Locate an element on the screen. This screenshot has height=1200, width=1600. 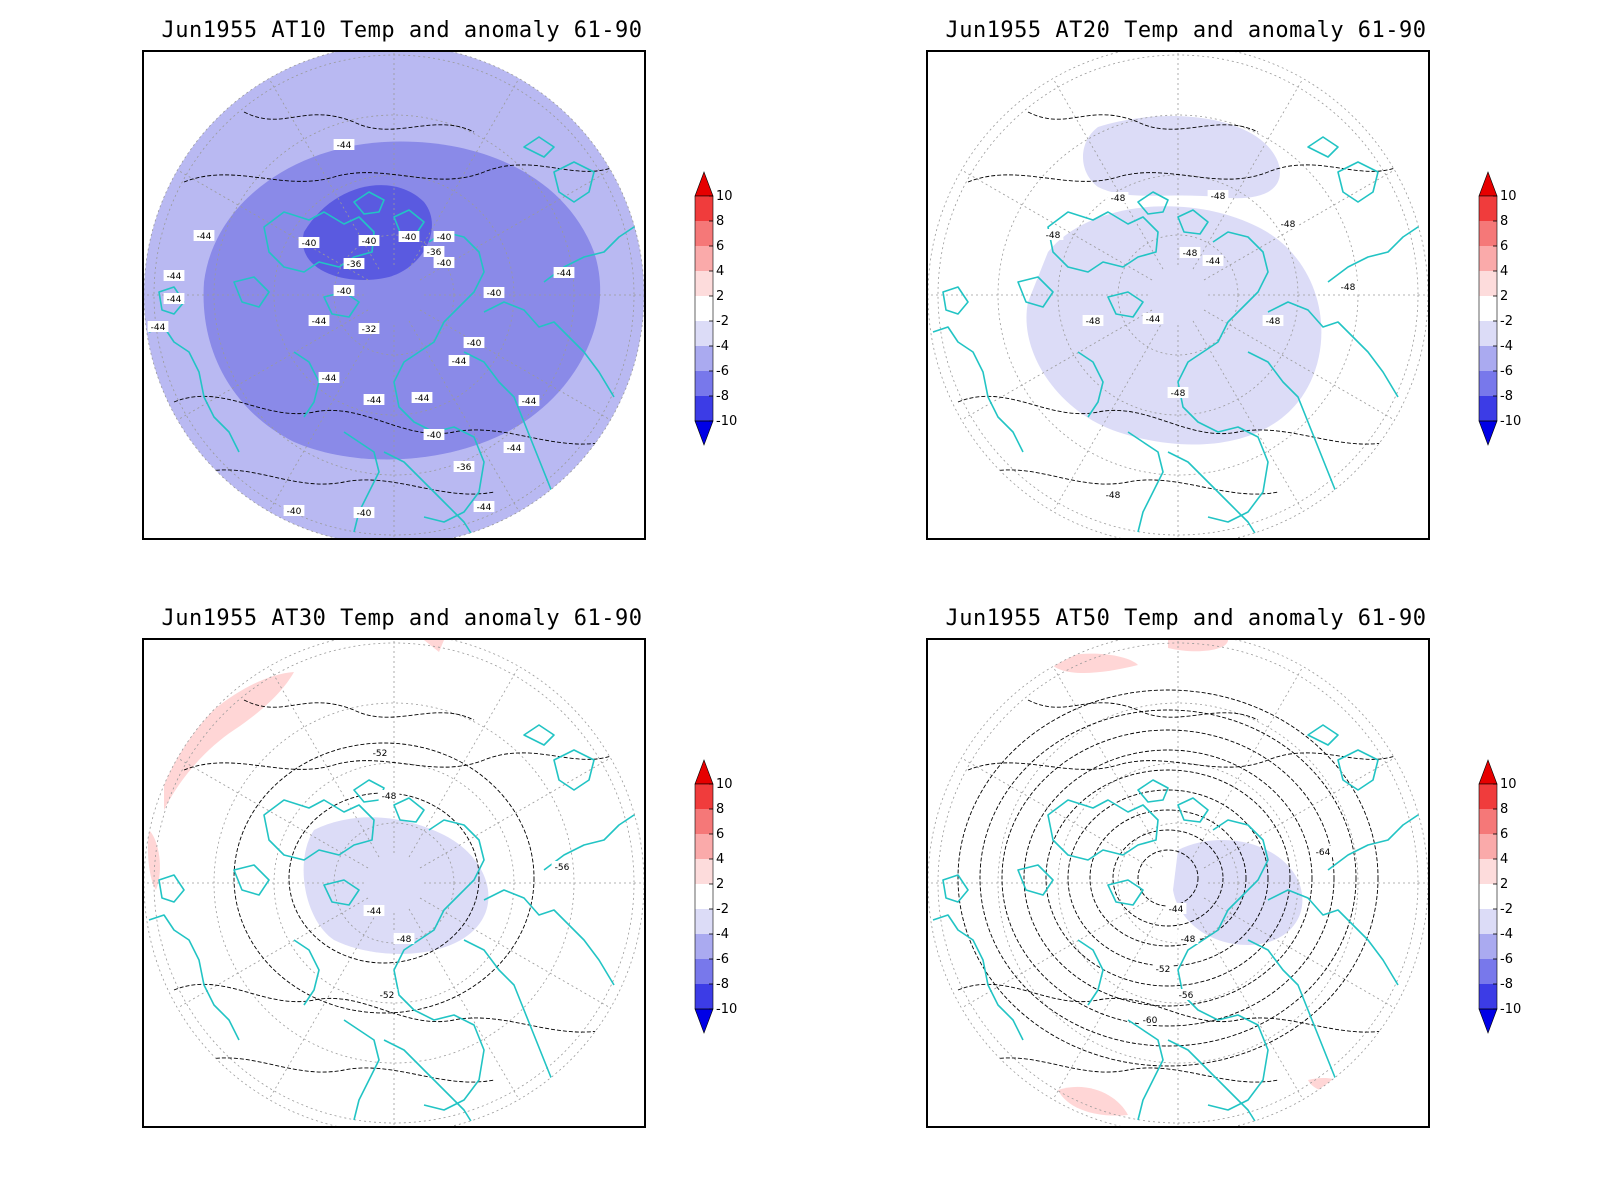
colorbar-min-arrow is located at coordinates (704, 433).